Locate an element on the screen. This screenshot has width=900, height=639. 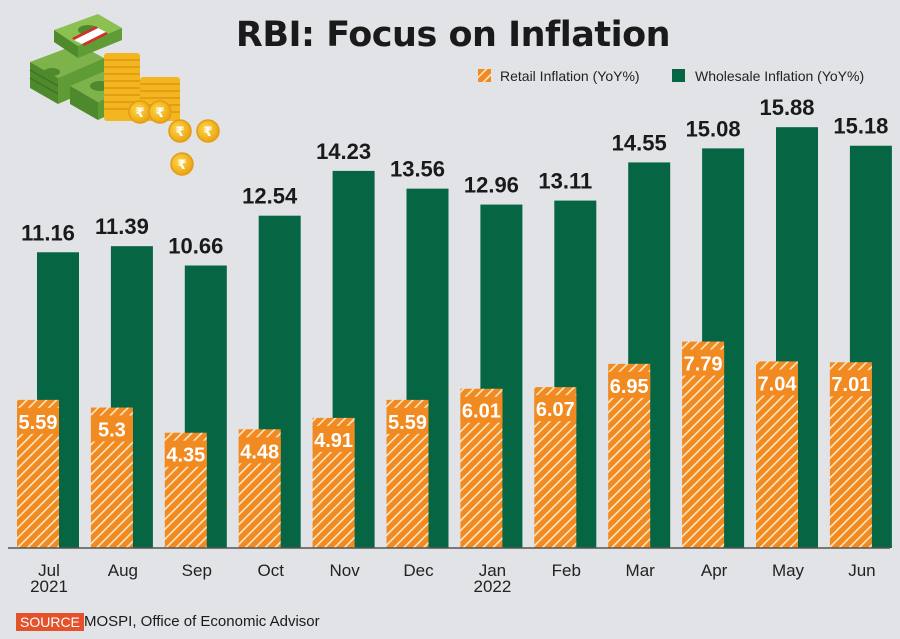
retail-bar is located at coordinates (703, 444).